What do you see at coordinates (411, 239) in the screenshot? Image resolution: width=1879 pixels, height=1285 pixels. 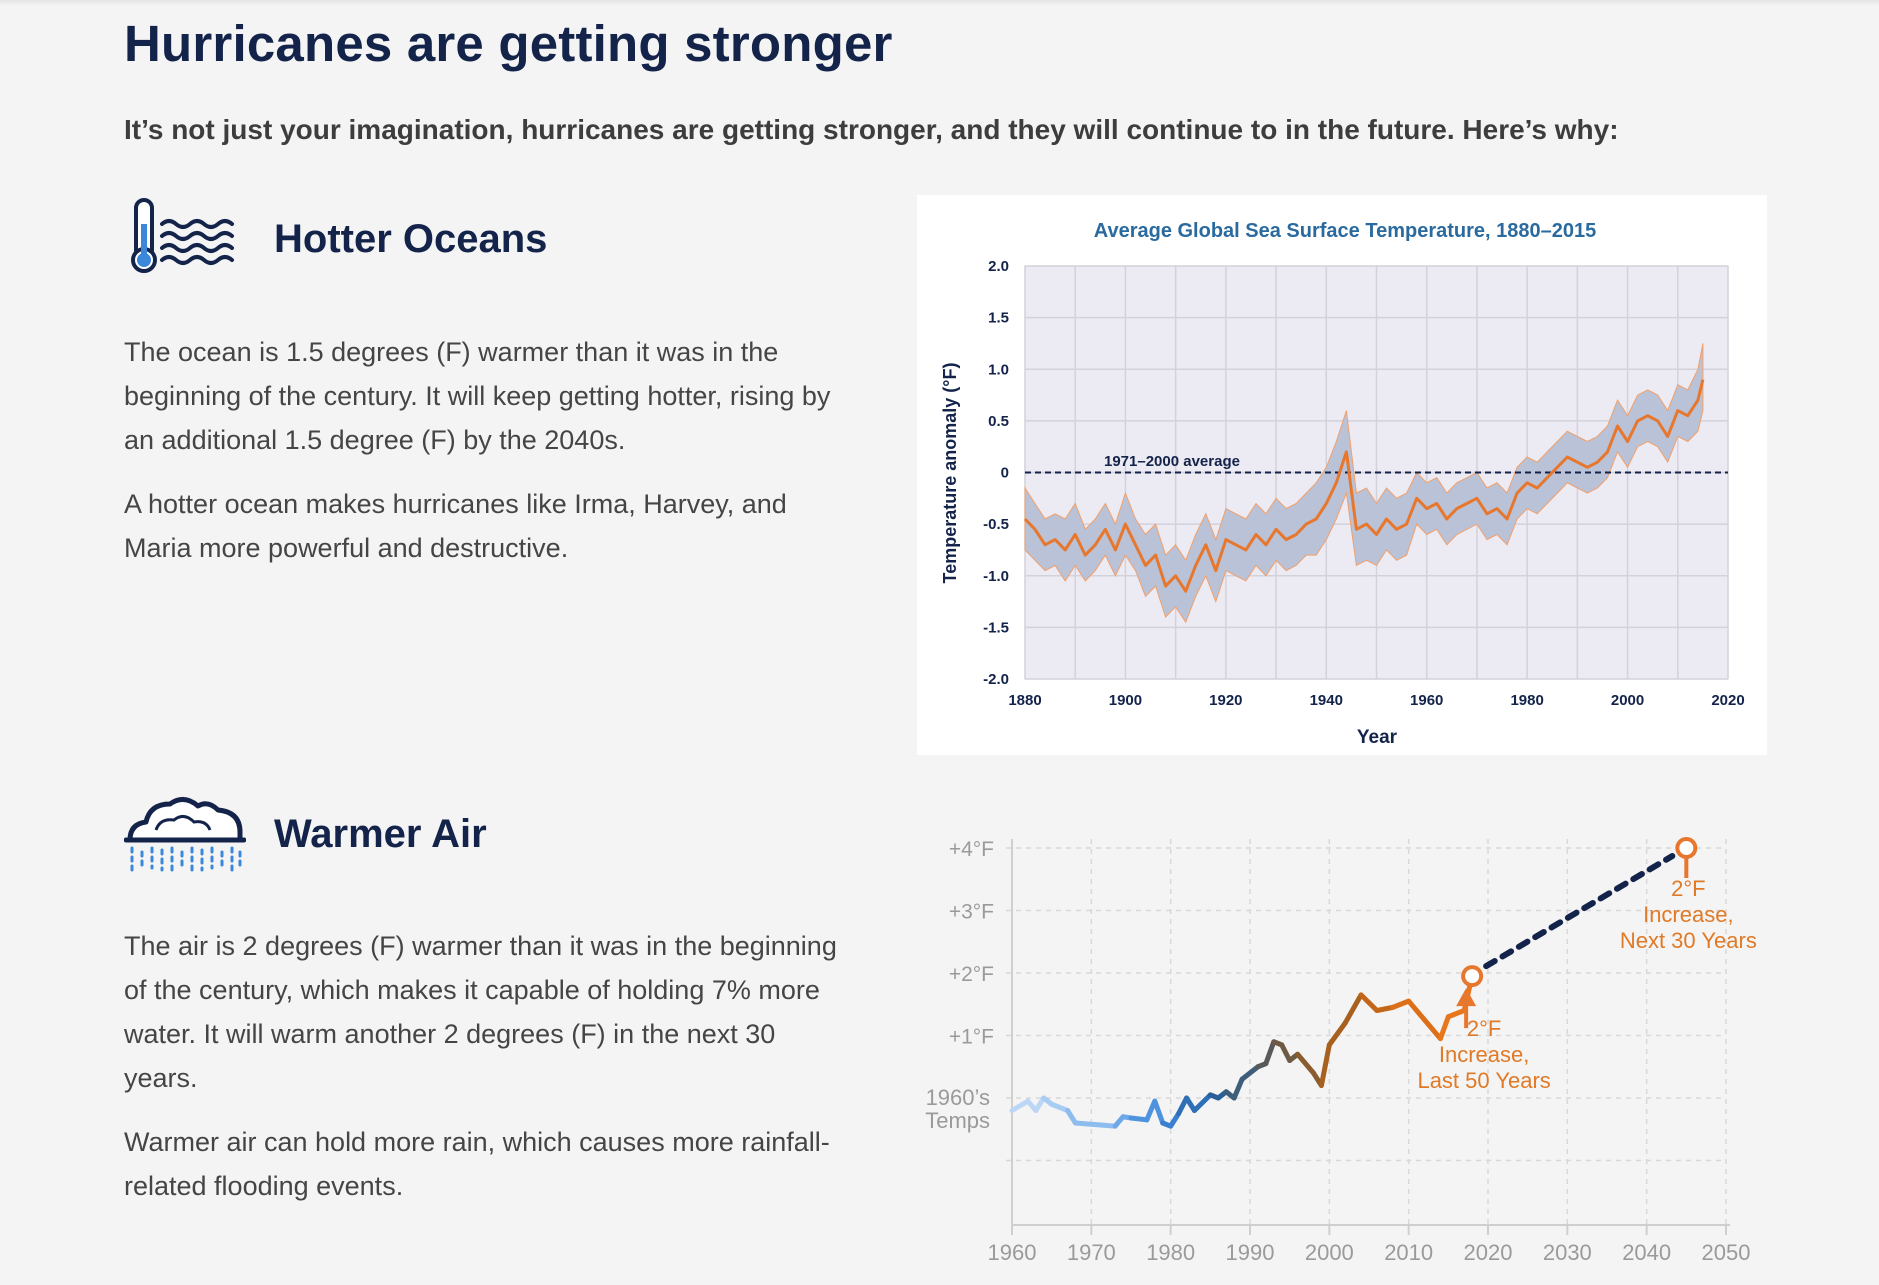 I see `section-heading-hotter-oceans: Hotter Oceans` at bounding box center [411, 239].